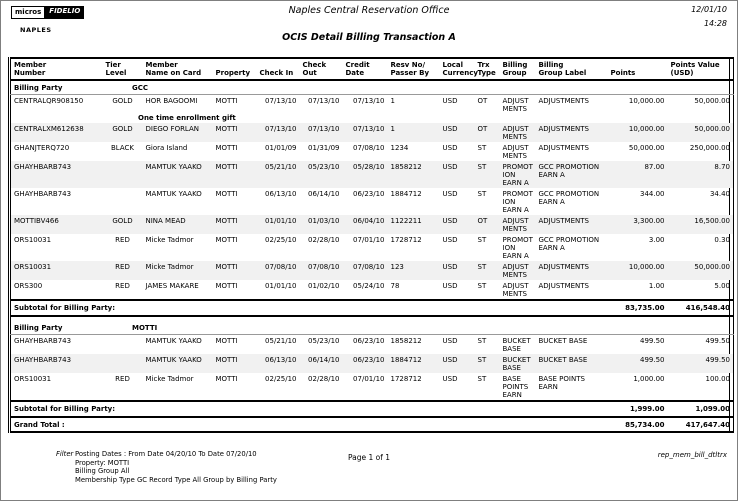 The image size is (738, 501). What do you see at coordinates (324, 100) in the screenshot?
I see `cell-check_out: 07/13/10` at bounding box center [324, 100].